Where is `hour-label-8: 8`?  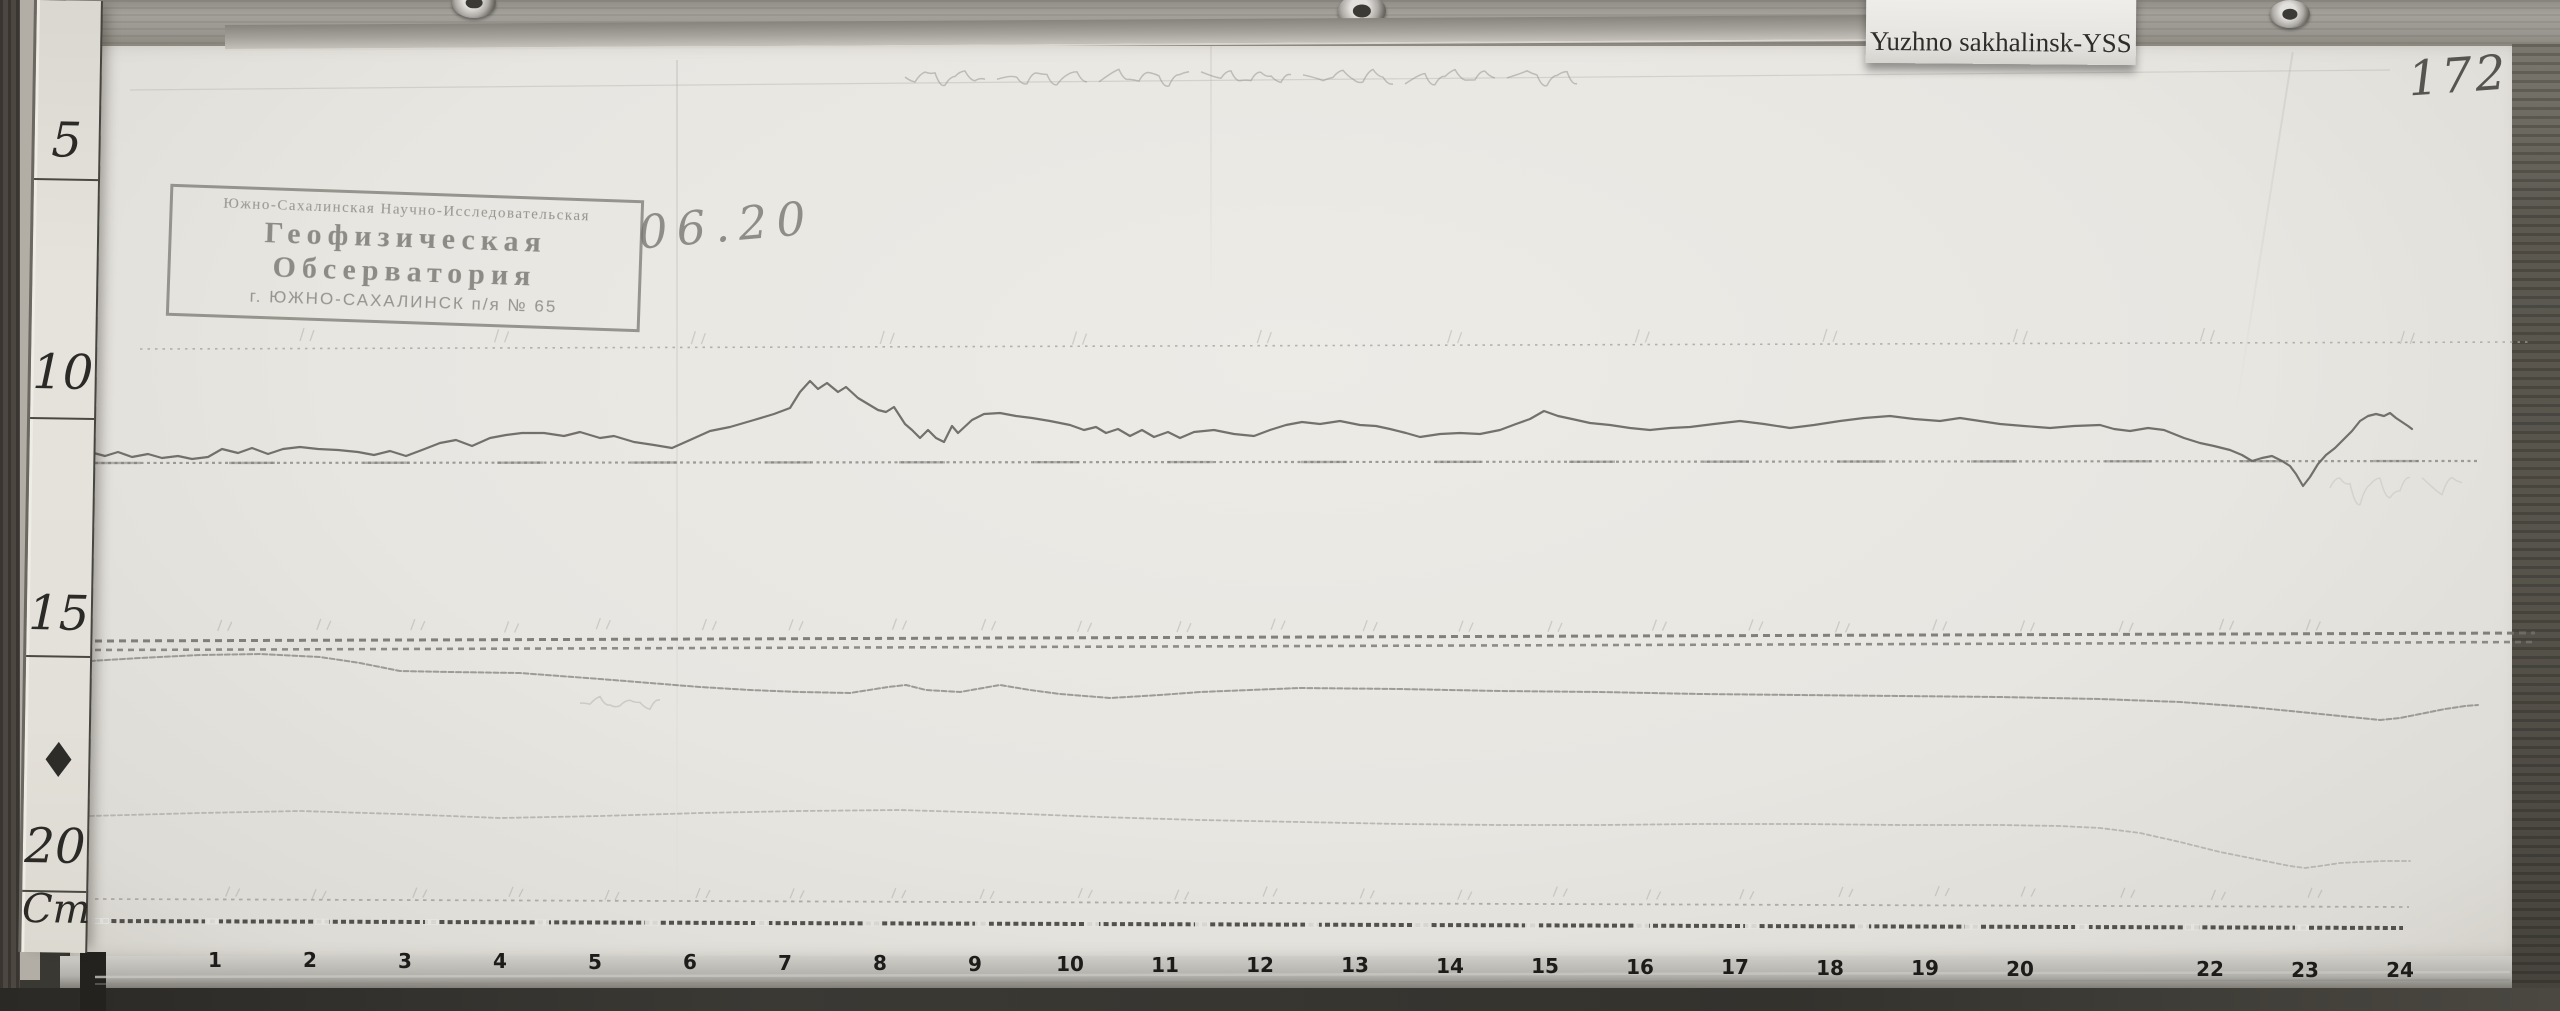 hour-label-8: 8 is located at coordinates (880, 963).